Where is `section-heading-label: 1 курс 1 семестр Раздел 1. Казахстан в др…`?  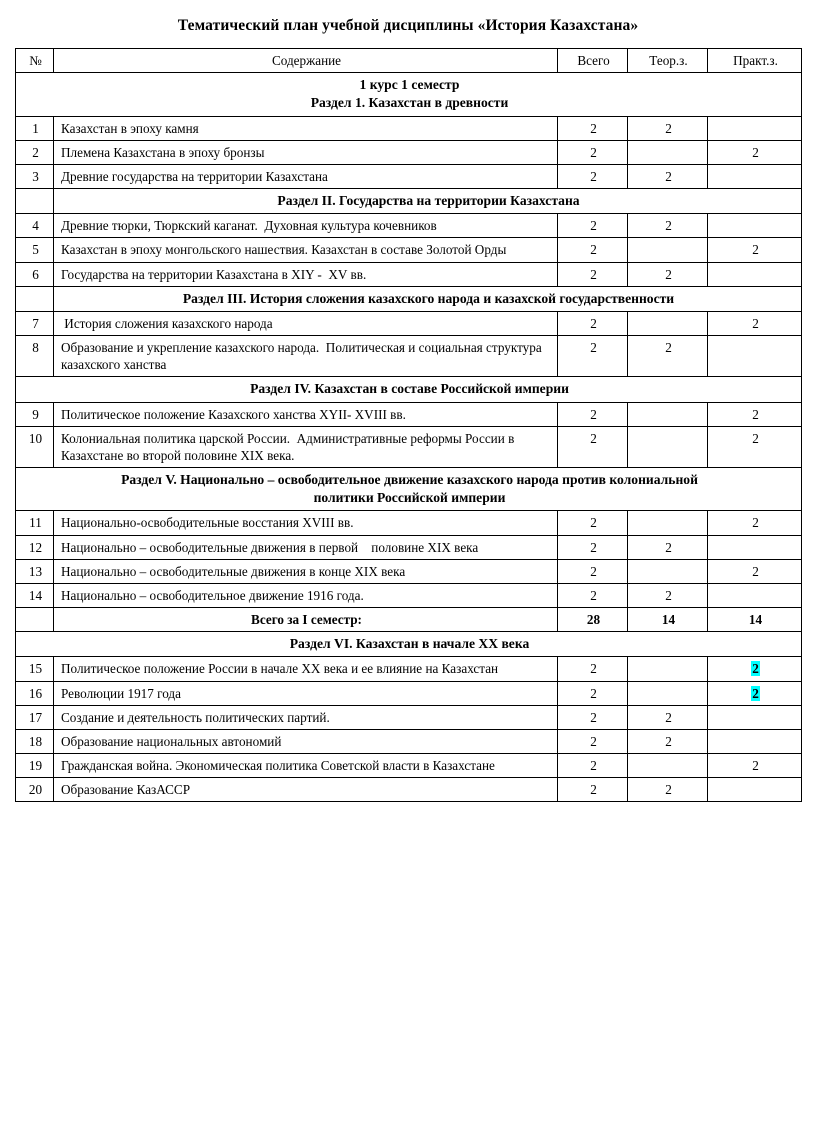 section-heading-label: 1 курс 1 семестр Раздел 1. Казахстан в др… is located at coordinates (408, 94).